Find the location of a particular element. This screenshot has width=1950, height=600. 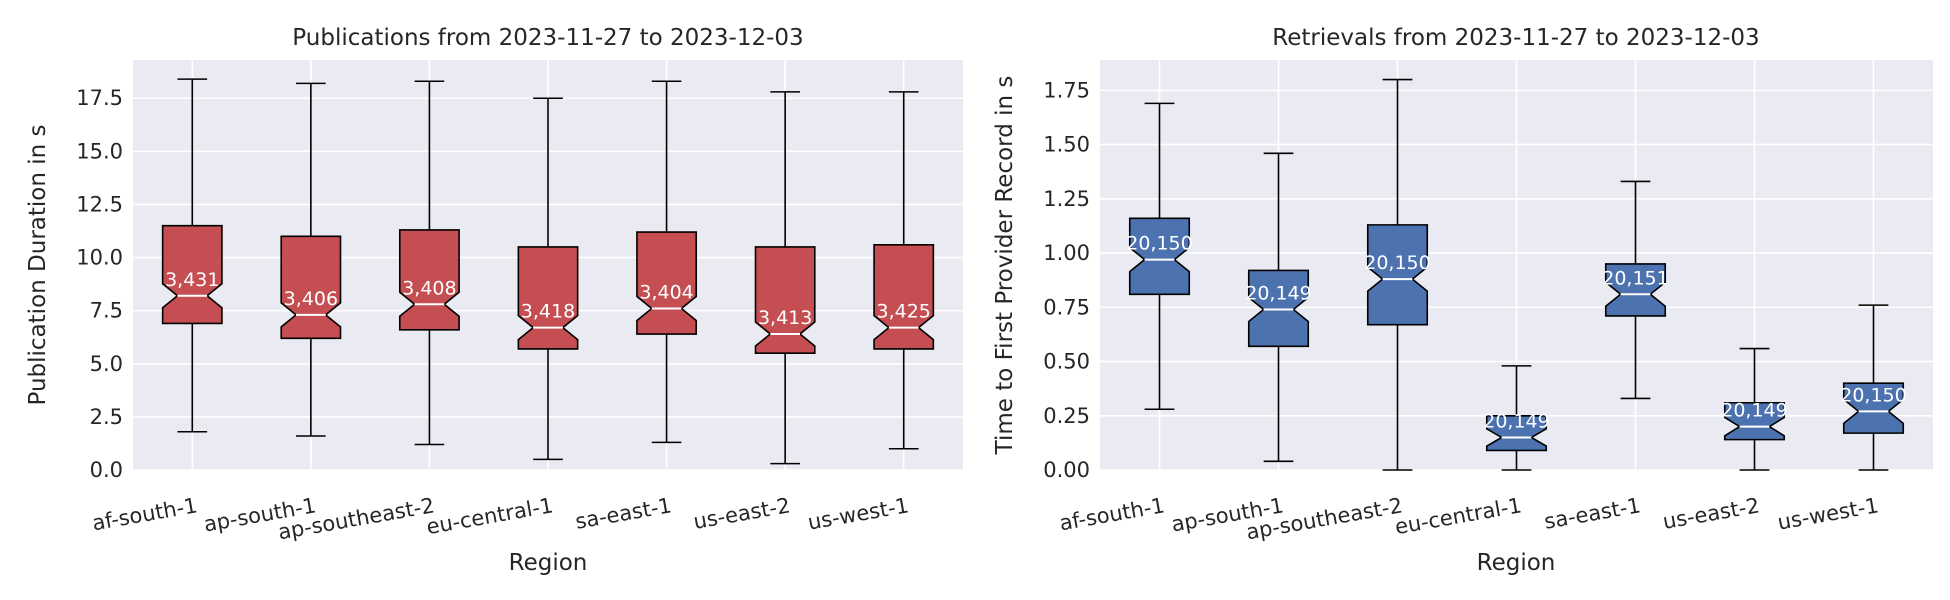

box-eu-central-1: 20,149 is located at coordinates (1516, 418).